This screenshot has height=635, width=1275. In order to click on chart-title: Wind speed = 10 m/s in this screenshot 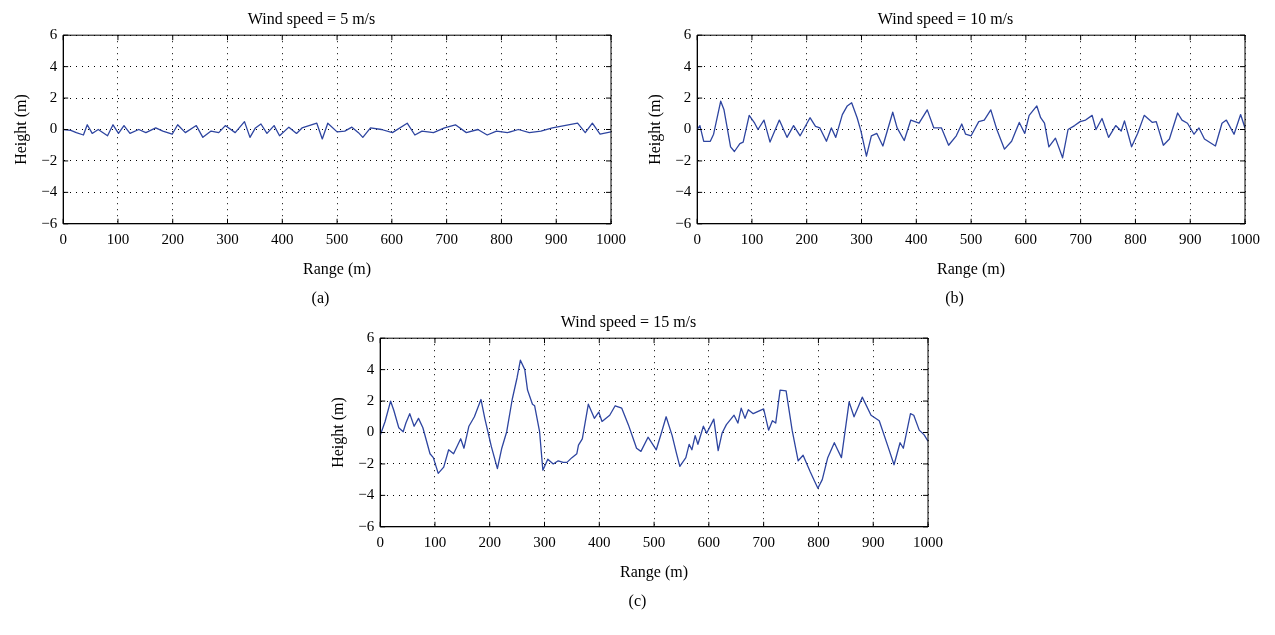, I will do `click(945, 18)`.